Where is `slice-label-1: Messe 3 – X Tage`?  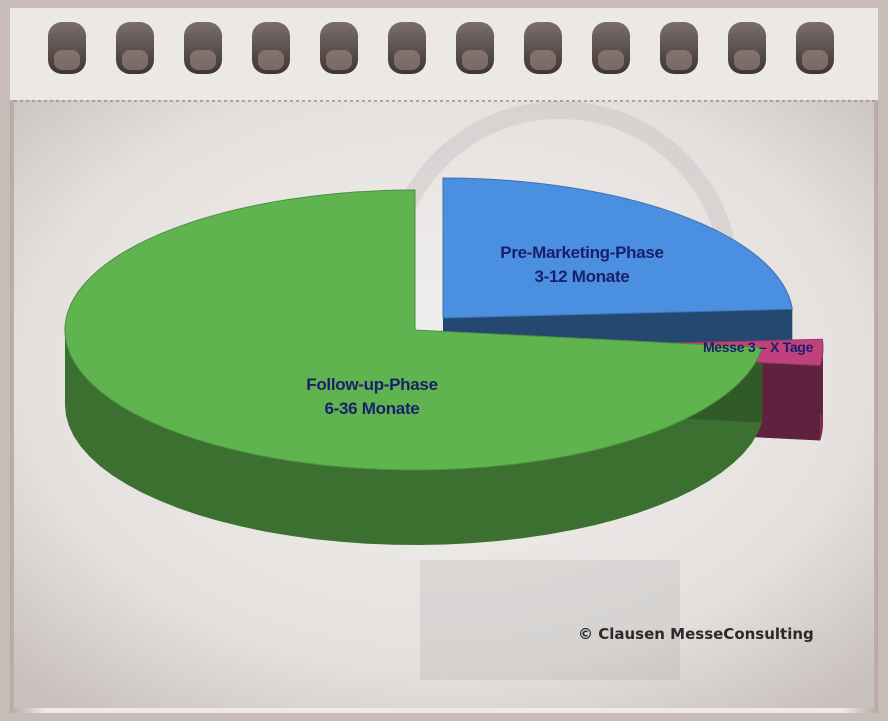 slice-label-1: Messe 3 – X Tage is located at coordinates (758, 347).